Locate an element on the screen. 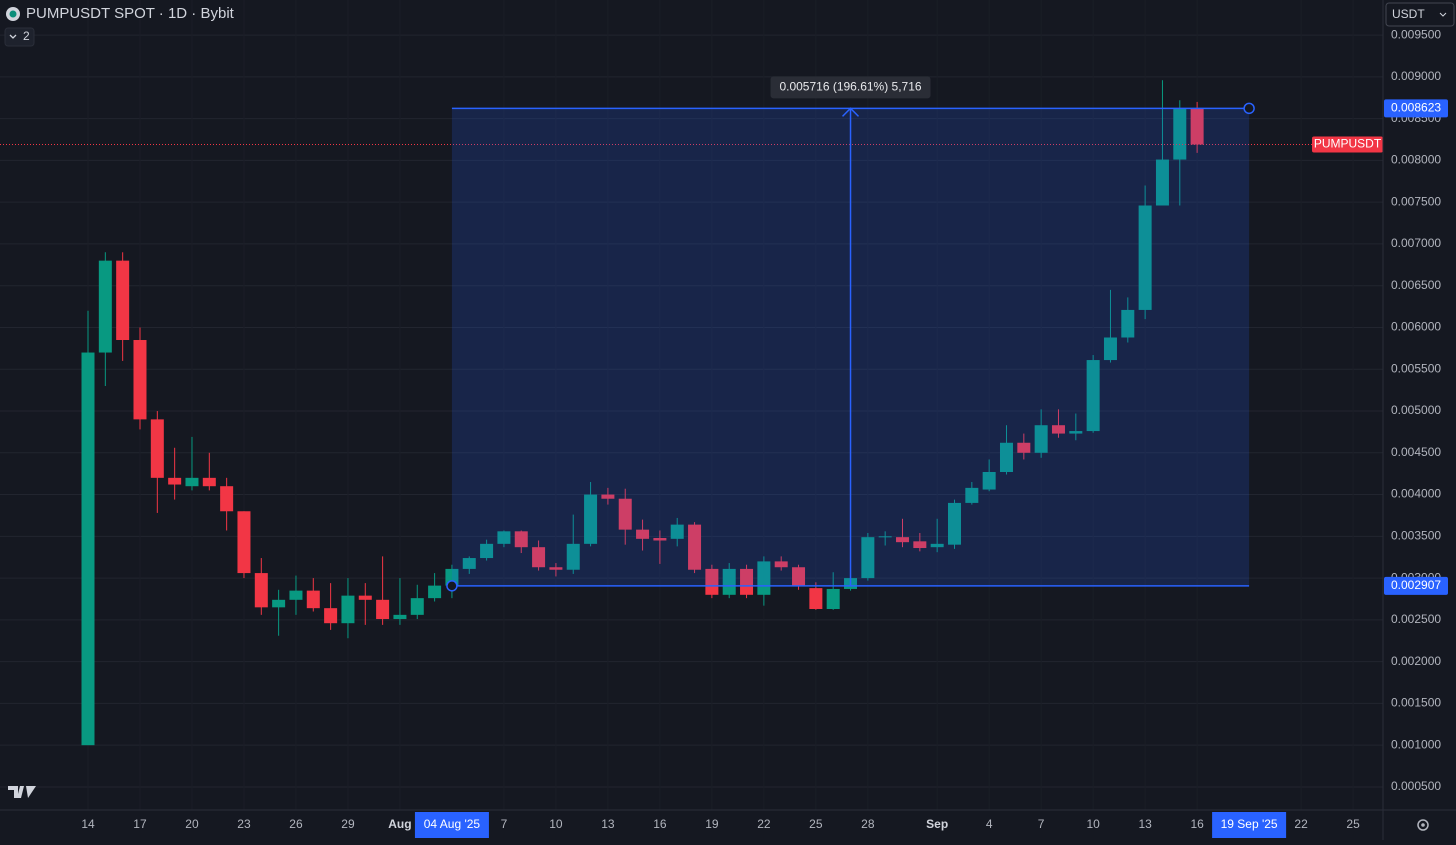 The height and width of the screenshot is (845, 1456). indicator-toggle is located at coordinates (19, 37).